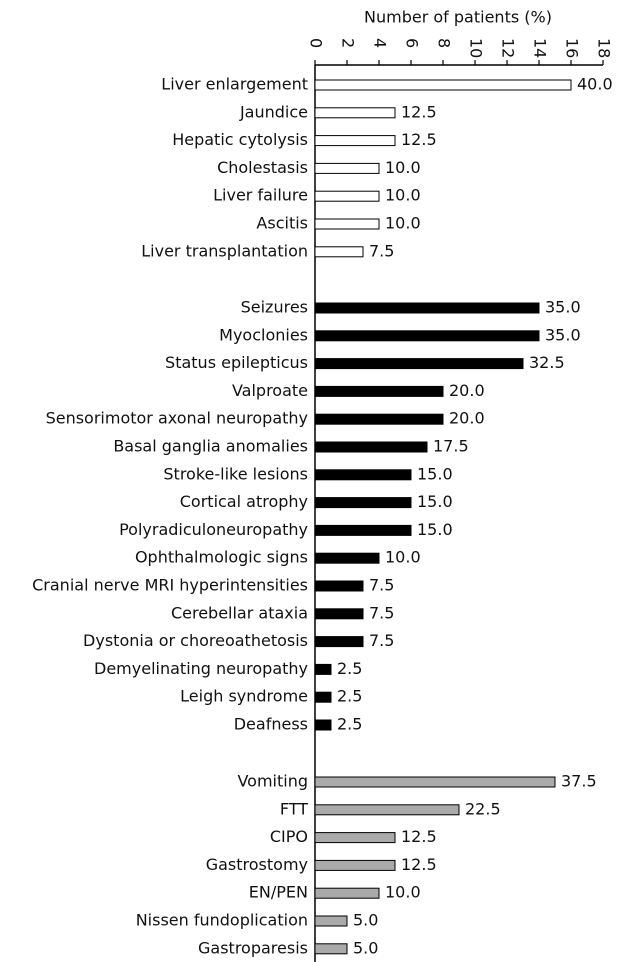 Image resolution: width=617 pixels, height=962 pixels. Describe the element at coordinates (240, 139) in the screenshot. I see `y-tick-label: Hepatic cytolysis` at that location.